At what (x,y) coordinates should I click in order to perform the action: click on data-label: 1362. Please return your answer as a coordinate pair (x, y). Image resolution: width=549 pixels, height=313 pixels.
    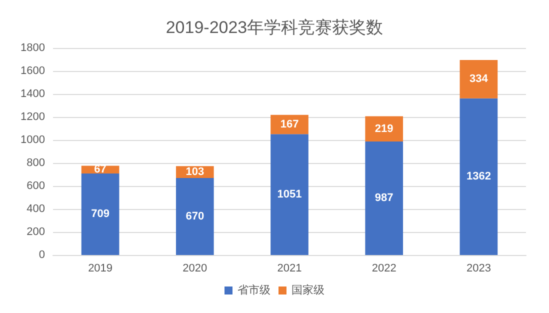
    Looking at the image, I should click on (478, 176).